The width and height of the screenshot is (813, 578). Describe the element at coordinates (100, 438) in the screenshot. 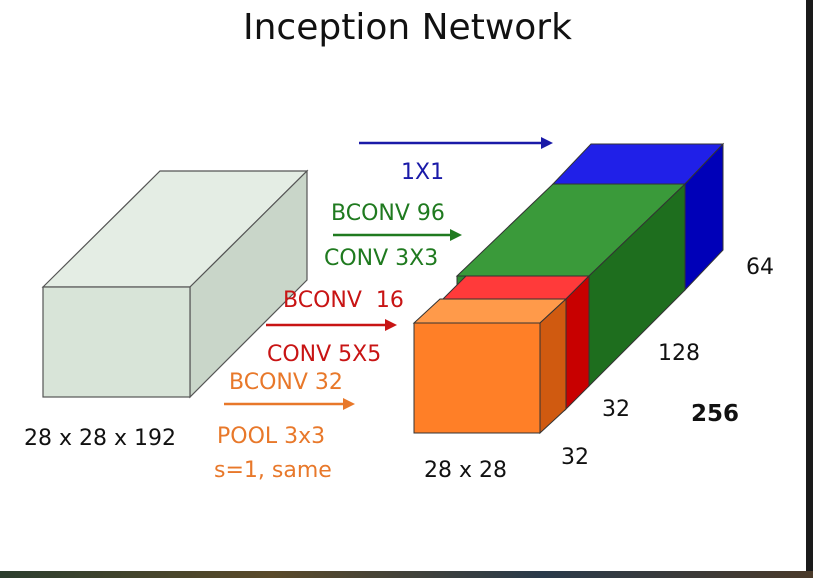

I see `input-dims-label: 28 x 28 x 192` at that location.